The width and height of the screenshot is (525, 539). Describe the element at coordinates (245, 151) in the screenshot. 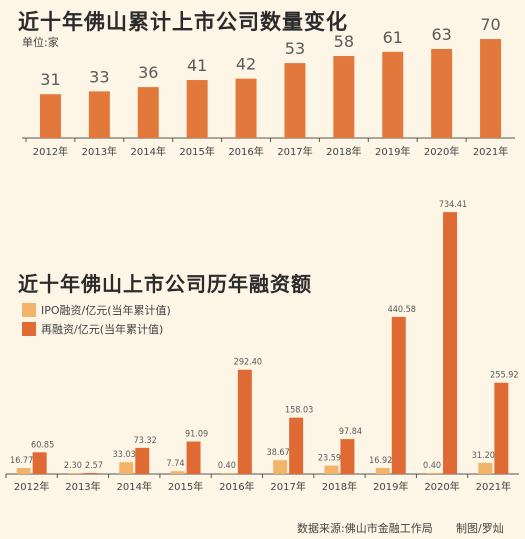

I see `chart1-tick-label: 2016年` at that location.